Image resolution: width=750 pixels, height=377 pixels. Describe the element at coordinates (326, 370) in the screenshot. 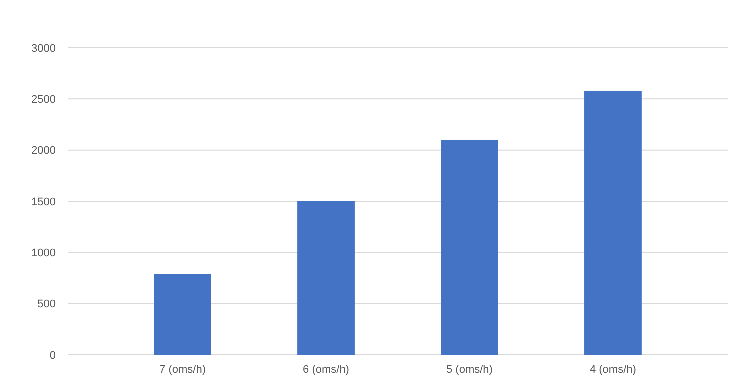

I see `x-tick-label: 6 (oms/h)` at that location.